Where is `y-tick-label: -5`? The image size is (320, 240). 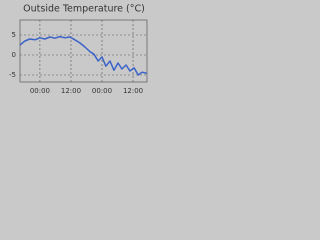 y-tick-label: -5 is located at coordinates (12, 75).